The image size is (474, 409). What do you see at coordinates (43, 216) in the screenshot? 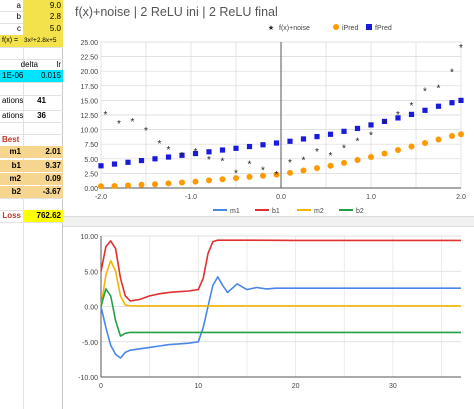
I see `sheet-cell: 762.62` at bounding box center [43, 216].